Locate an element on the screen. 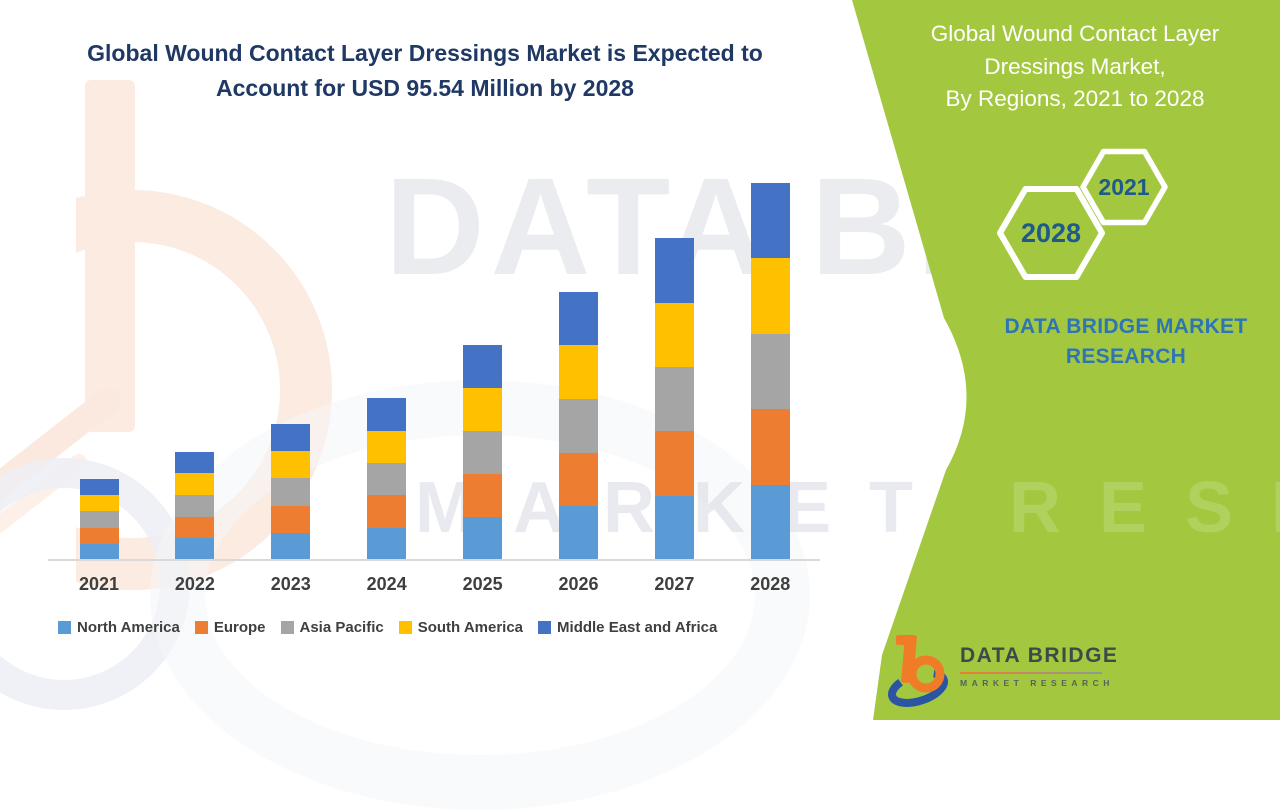 The width and height of the screenshot is (1280, 810). hexagon-2028 is located at coordinates (1051, 233).